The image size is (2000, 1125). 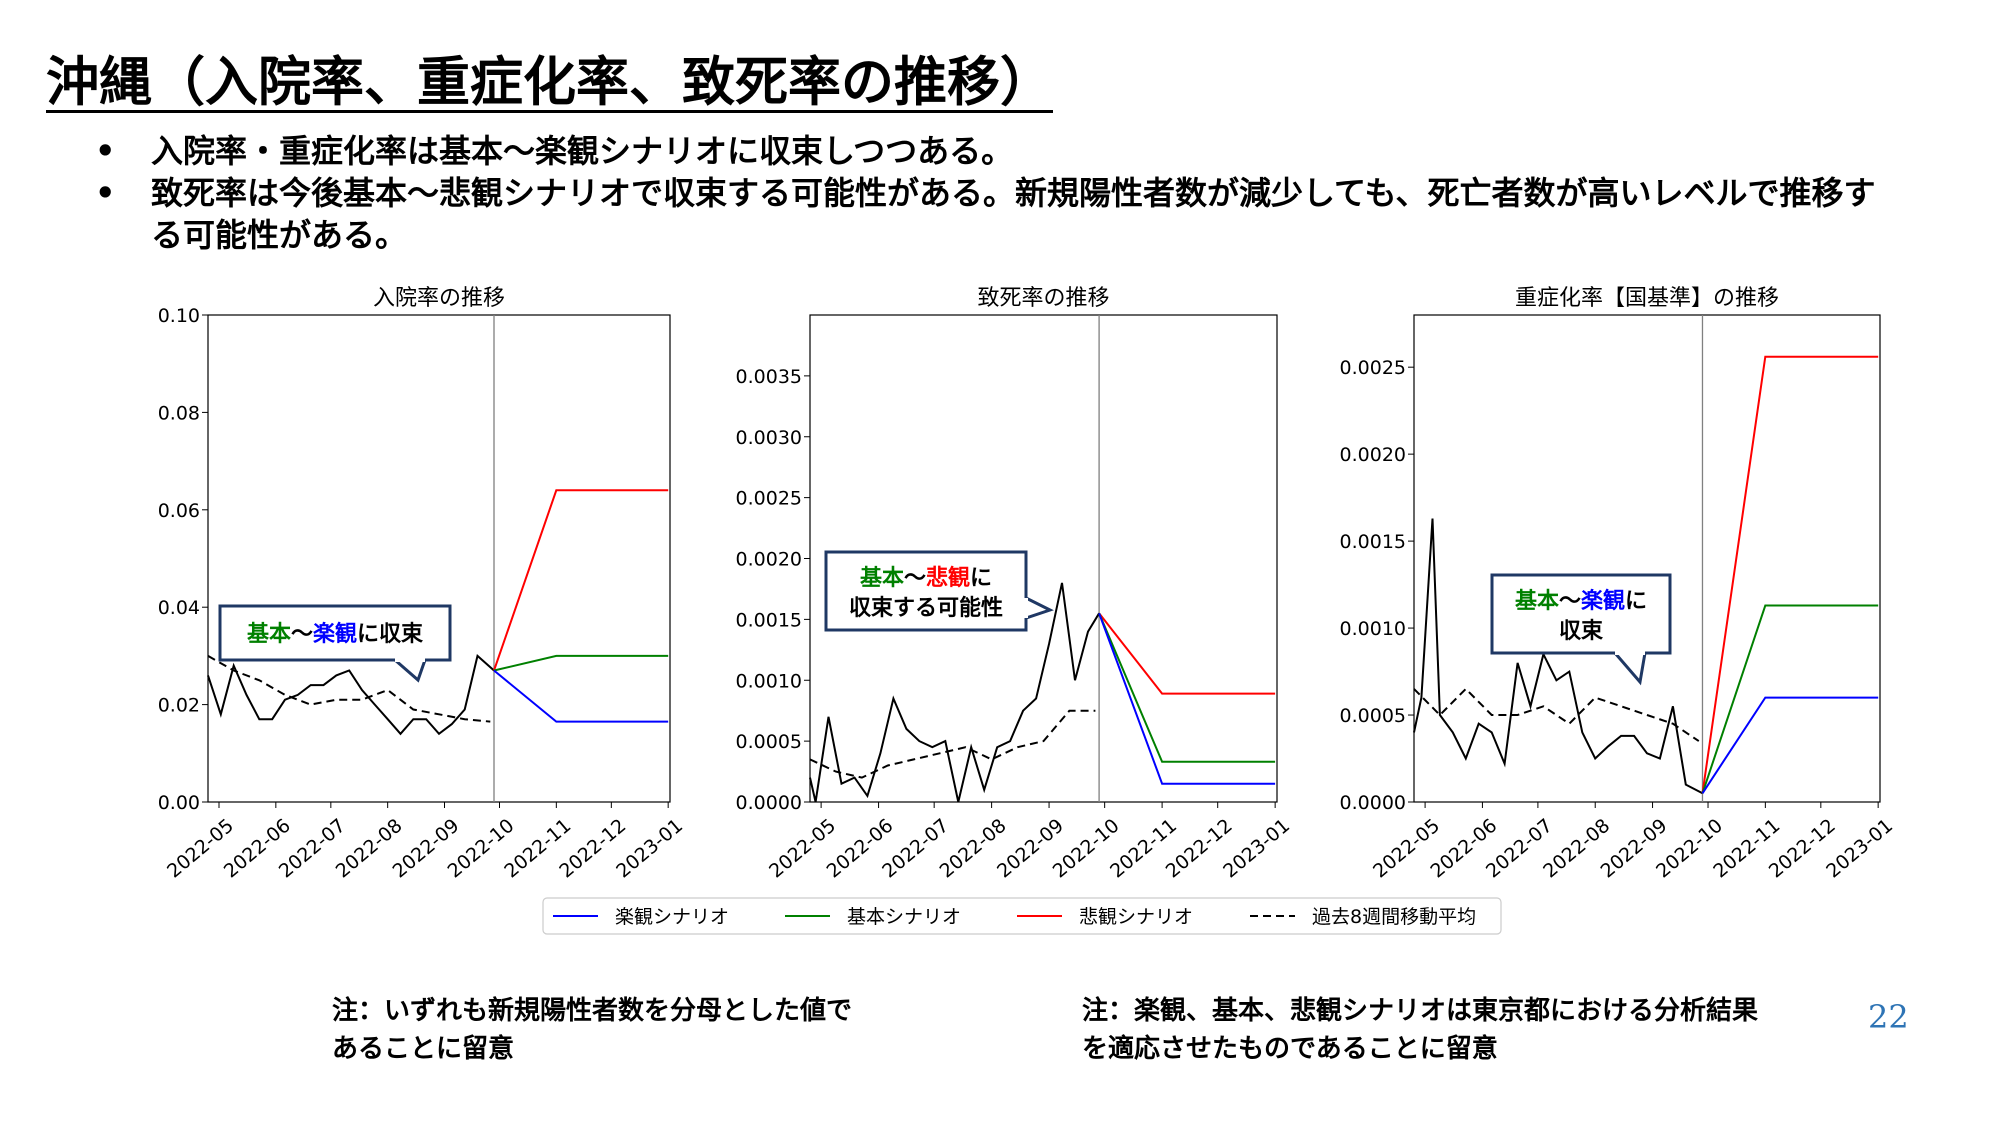 I want to click on y-tick-label: 0.00, so click(x=179, y=803).